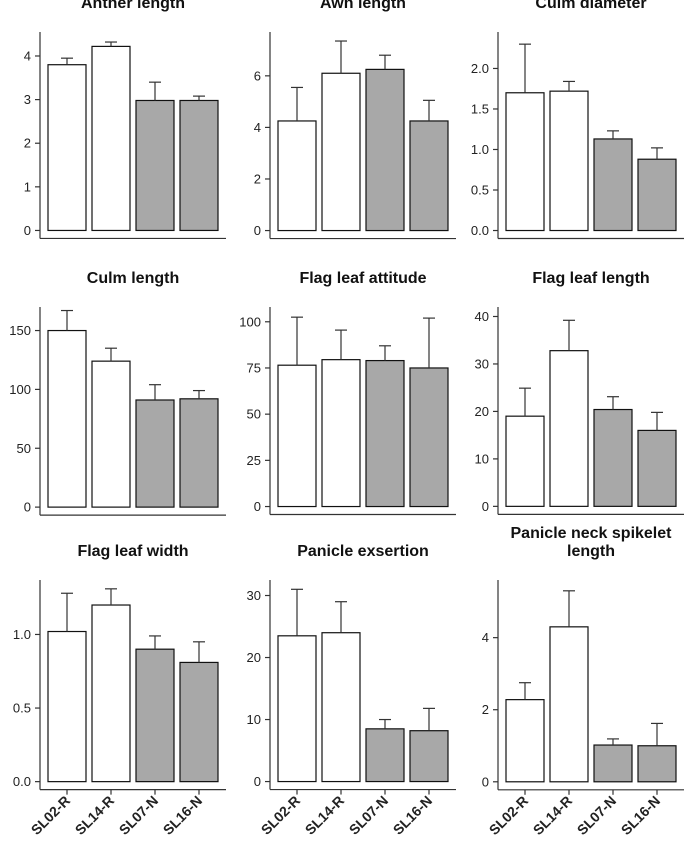 This screenshot has width=685, height=862. Describe the element at coordinates (254, 367) in the screenshot. I see `y-tick-label: 75` at that location.